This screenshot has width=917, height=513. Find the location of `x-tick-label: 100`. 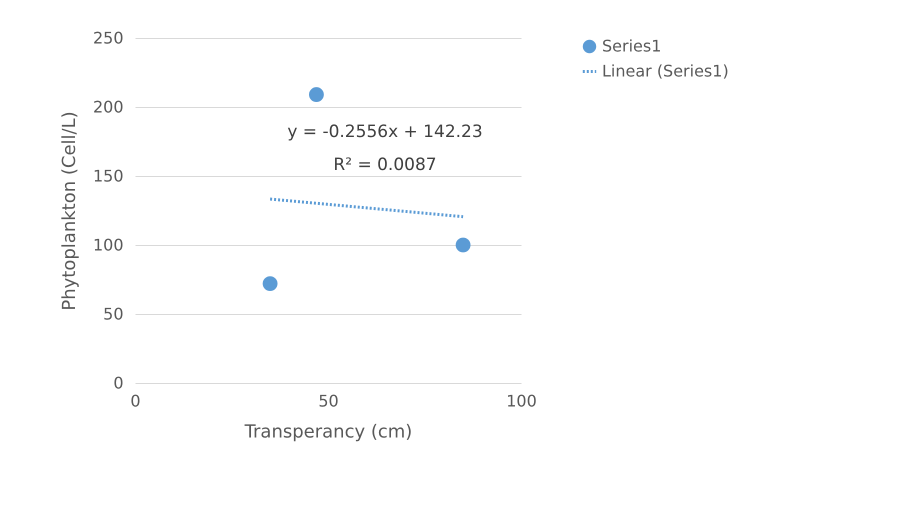

x-tick-label: 100 is located at coordinates (521, 401).